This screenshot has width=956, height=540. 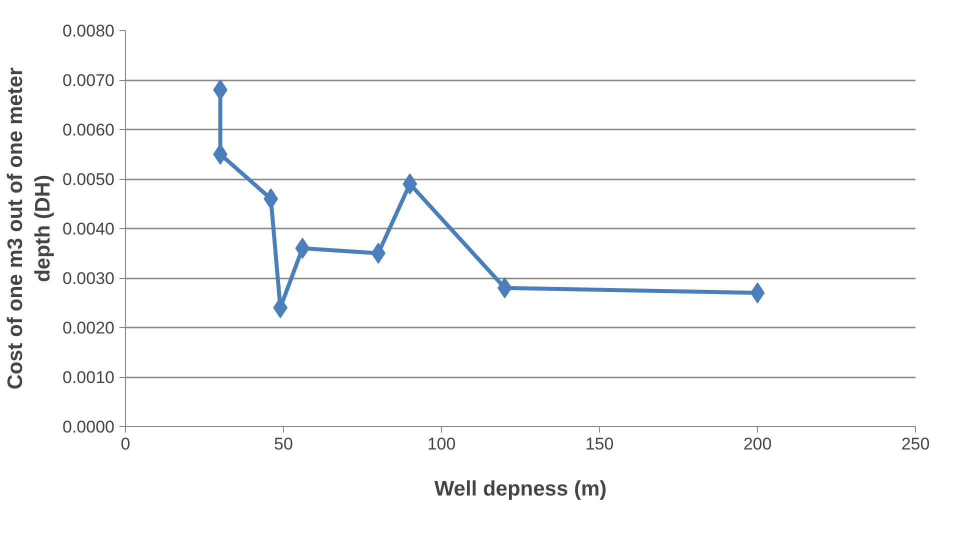 I want to click on x-tick-label: 50, so click(x=283, y=444).